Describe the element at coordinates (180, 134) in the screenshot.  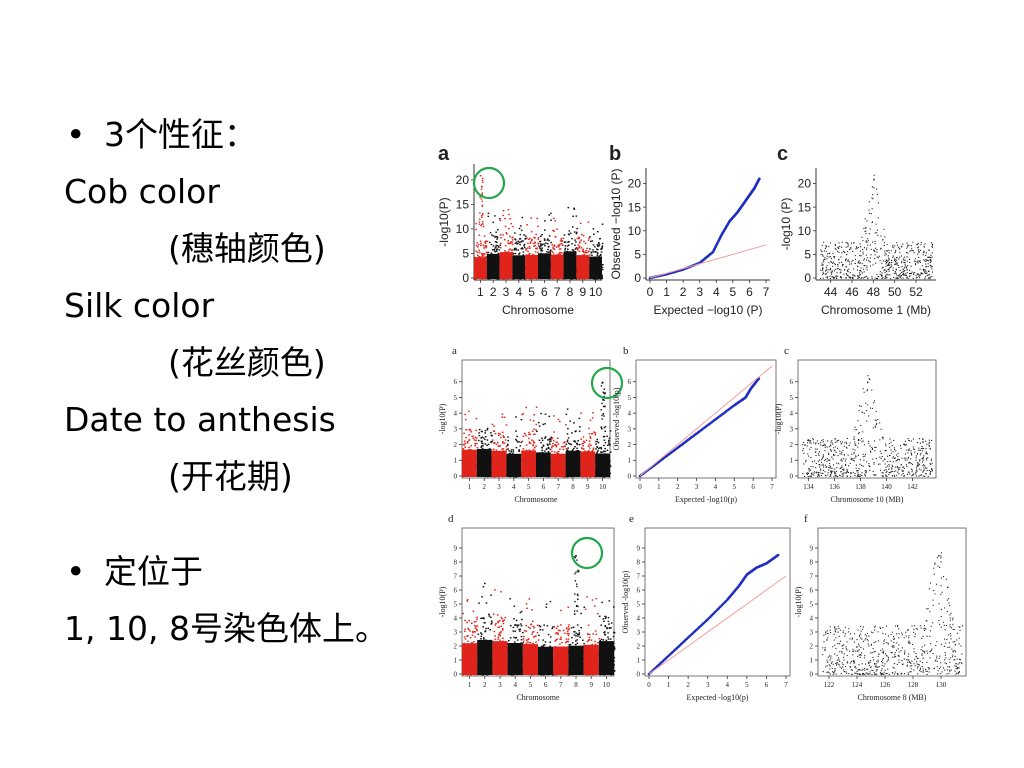
I see `traits-heading: 3个性征：` at that location.